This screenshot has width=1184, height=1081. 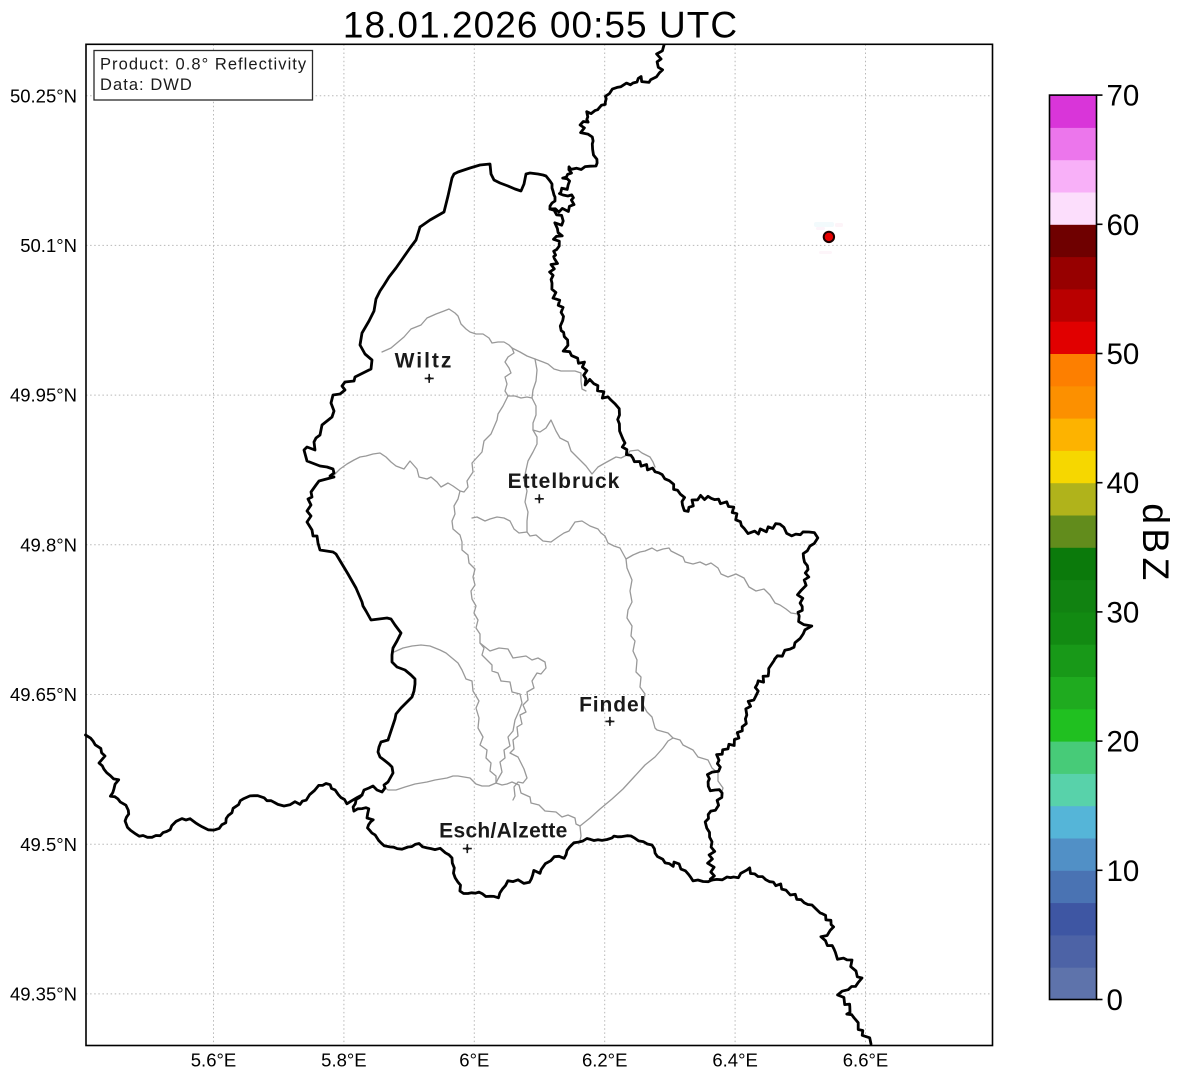 I want to click on svg-text: Product: 0.8° Reflectivity, so click(x=203, y=65).